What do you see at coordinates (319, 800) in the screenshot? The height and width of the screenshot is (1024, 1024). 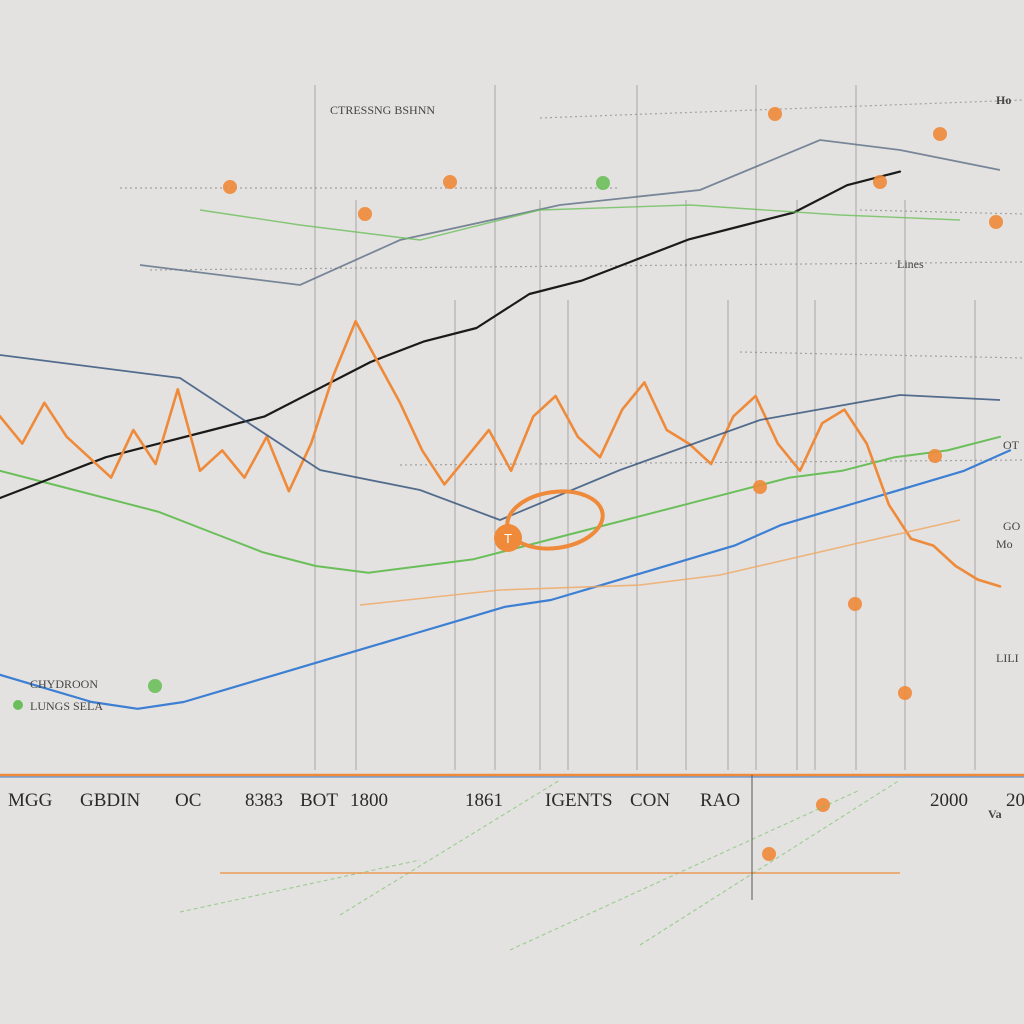 I see `x-tick-label: BOT` at bounding box center [319, 800].